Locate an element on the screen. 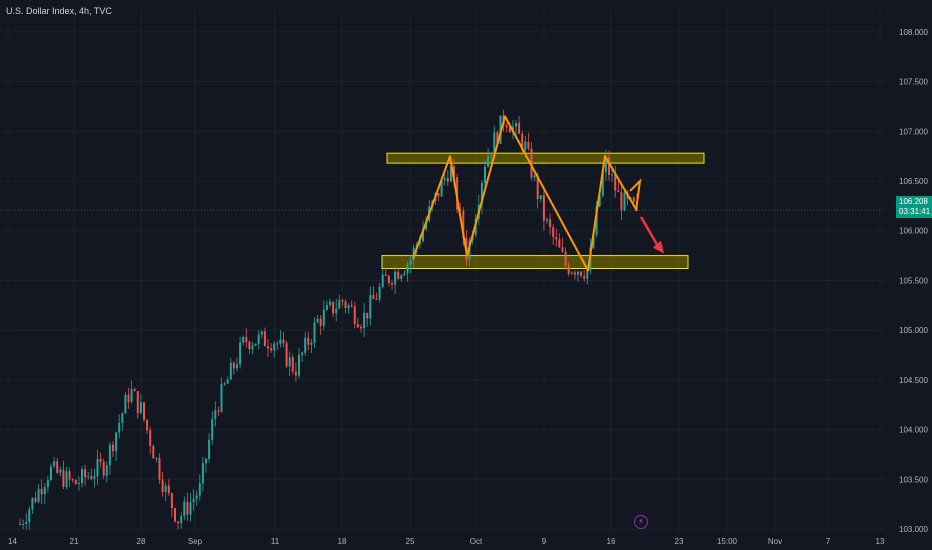  x-tick-label: 14 is located at coordinates (12, 541).